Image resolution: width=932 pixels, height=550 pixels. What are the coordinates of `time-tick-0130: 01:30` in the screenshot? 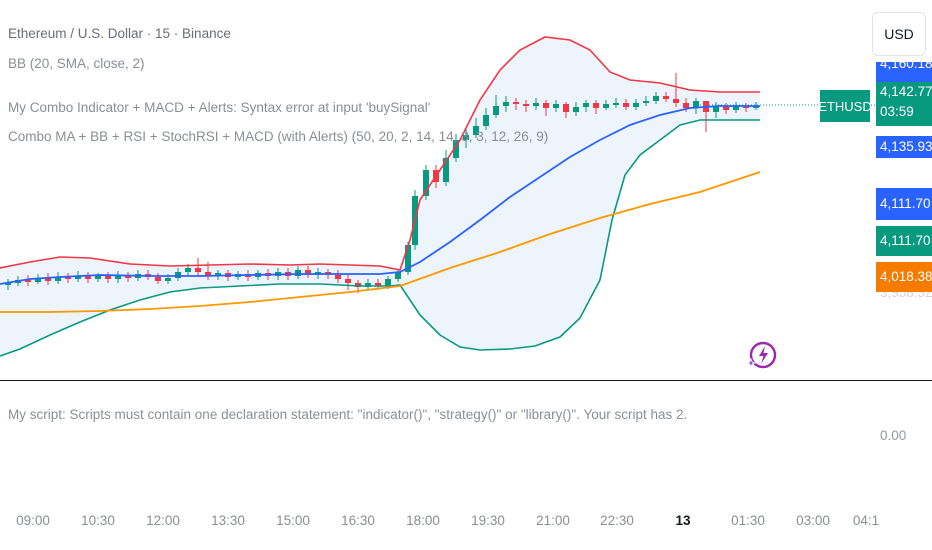 It's located at (748, 520).